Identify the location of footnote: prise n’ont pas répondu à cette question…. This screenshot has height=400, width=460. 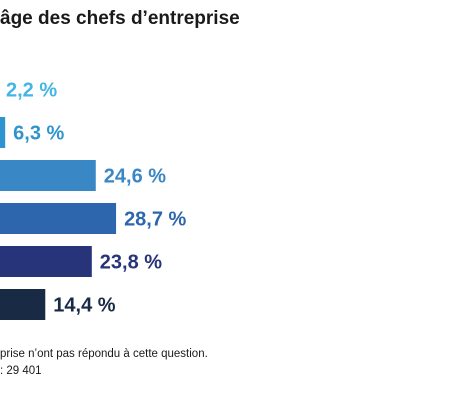
(104, 363).